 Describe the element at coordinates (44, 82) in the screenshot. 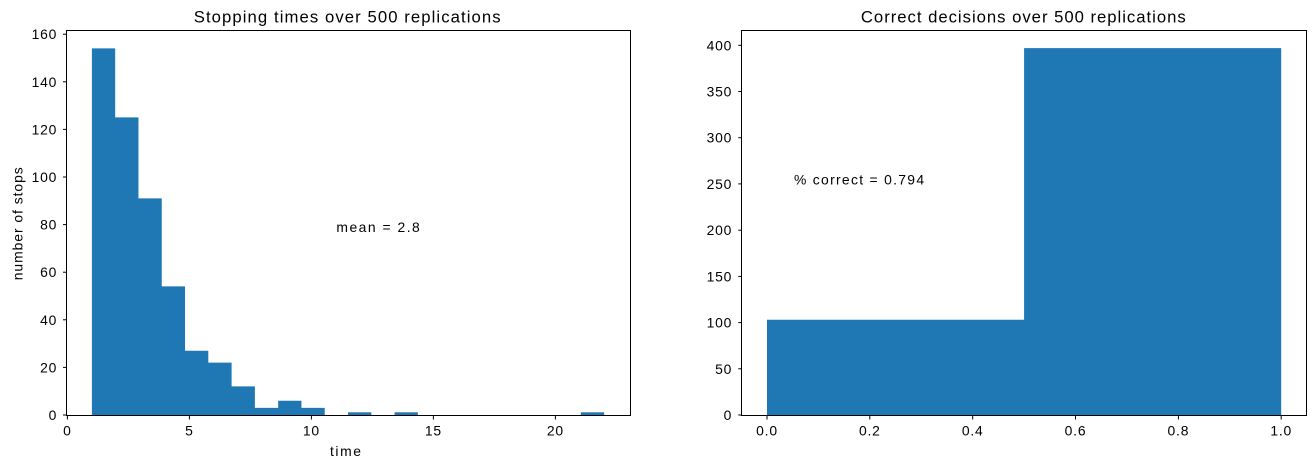

I see `svg-text: 140` at that location.